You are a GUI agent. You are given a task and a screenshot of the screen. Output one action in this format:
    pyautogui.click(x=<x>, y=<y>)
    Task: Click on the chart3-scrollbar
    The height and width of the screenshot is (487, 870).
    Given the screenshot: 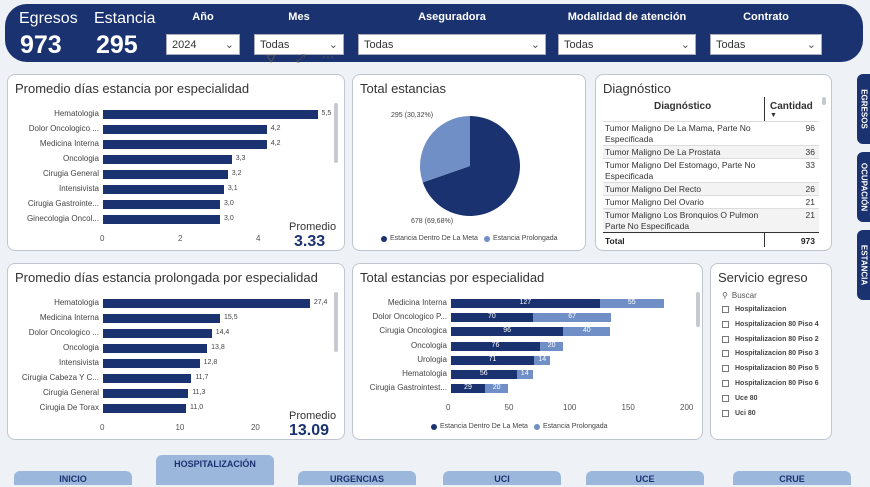 What is the action you would take?
    pyautogui.click(x=336, y=322)
    